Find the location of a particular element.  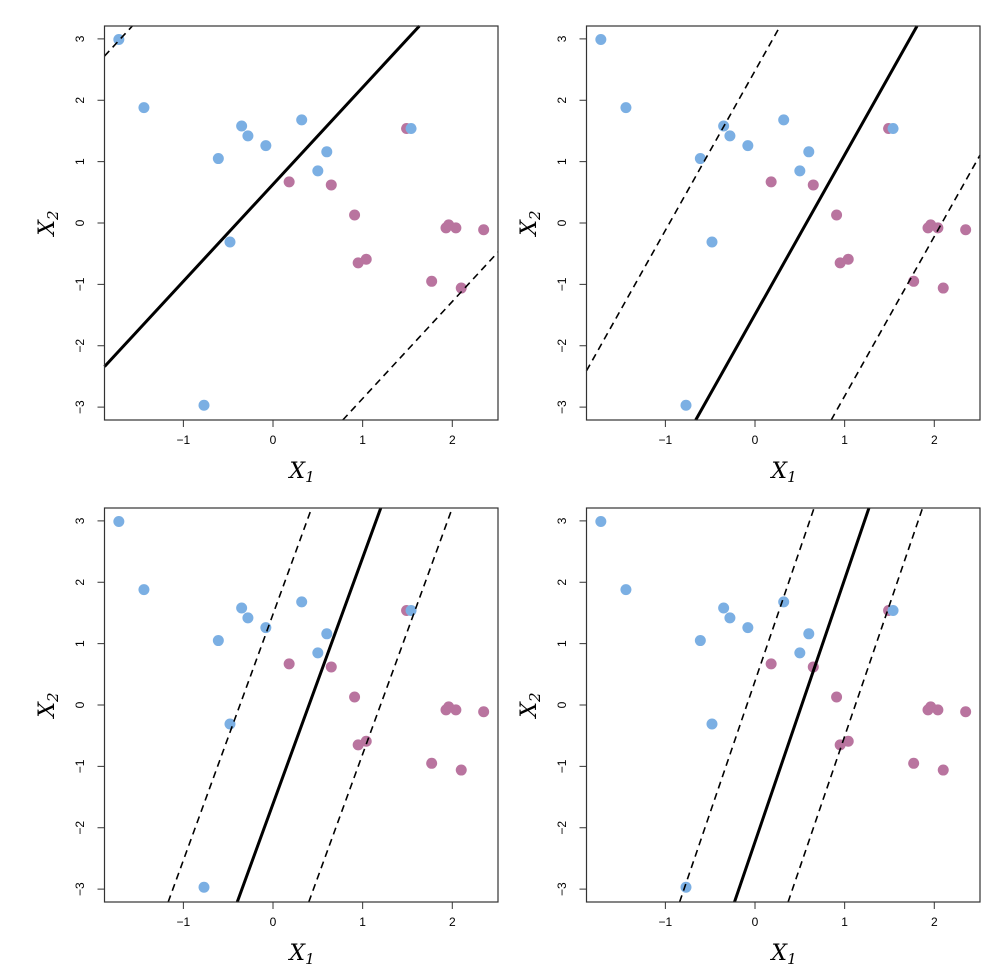

hyperplane-line is located at coordinates (262, 196).